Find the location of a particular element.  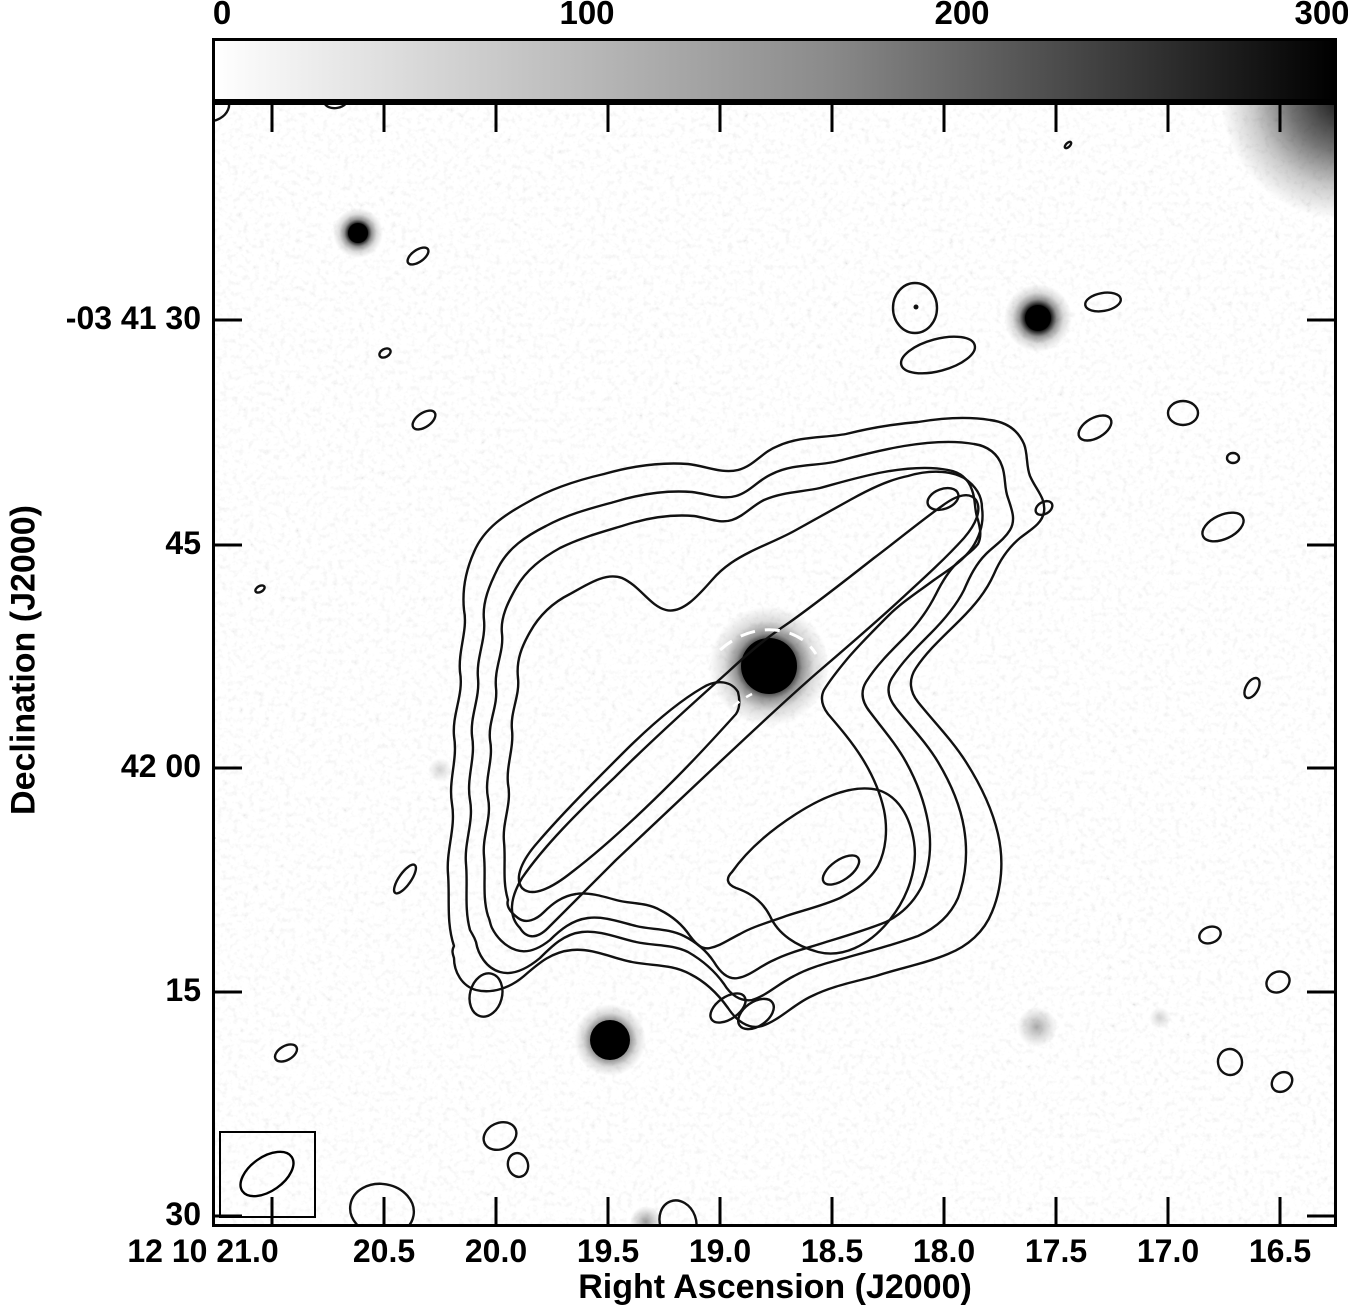

x-tick-label: 20.5 is located at coordinates (384, 1251).